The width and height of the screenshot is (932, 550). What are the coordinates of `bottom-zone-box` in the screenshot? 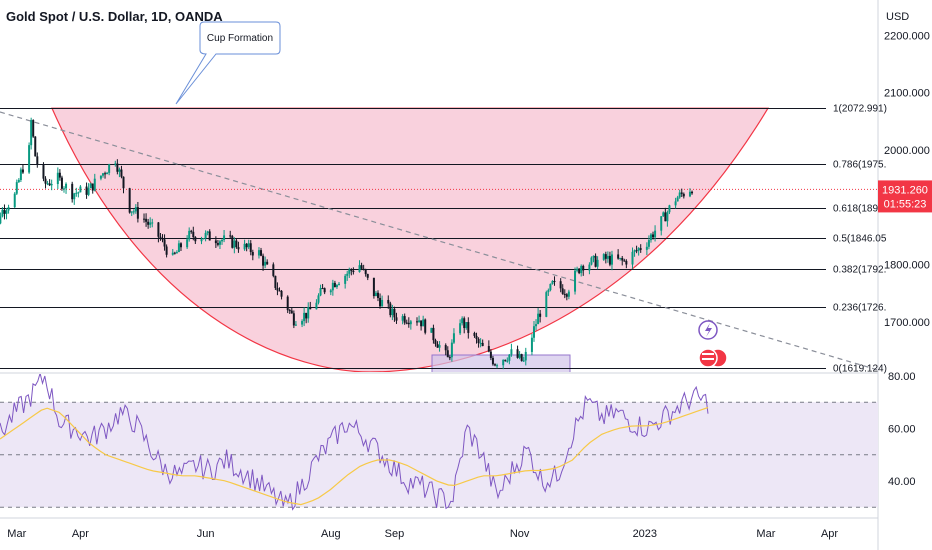 It's located at (501, 363).